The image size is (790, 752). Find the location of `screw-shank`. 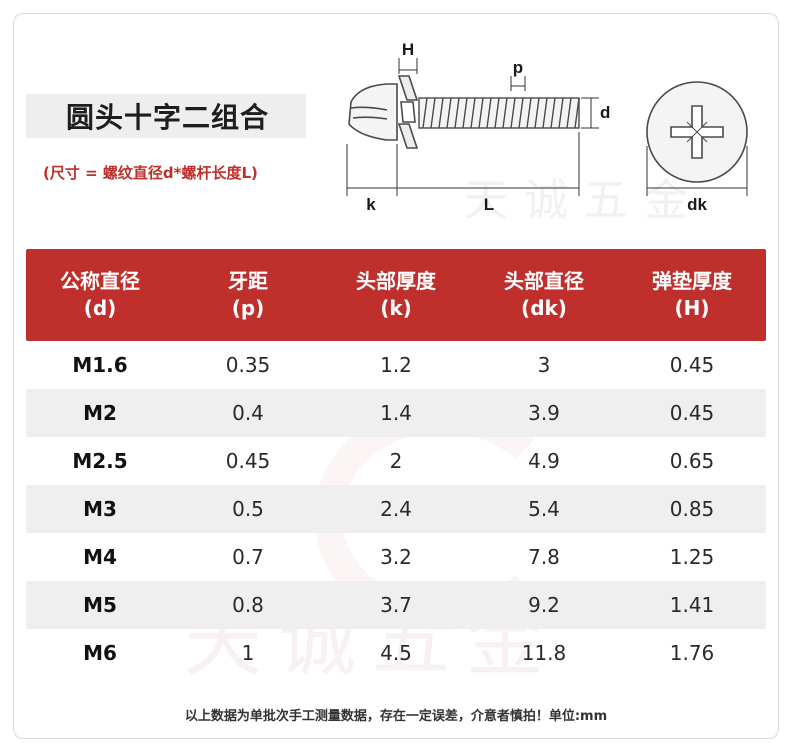

screw-shank is located at coordinates (499, 113).